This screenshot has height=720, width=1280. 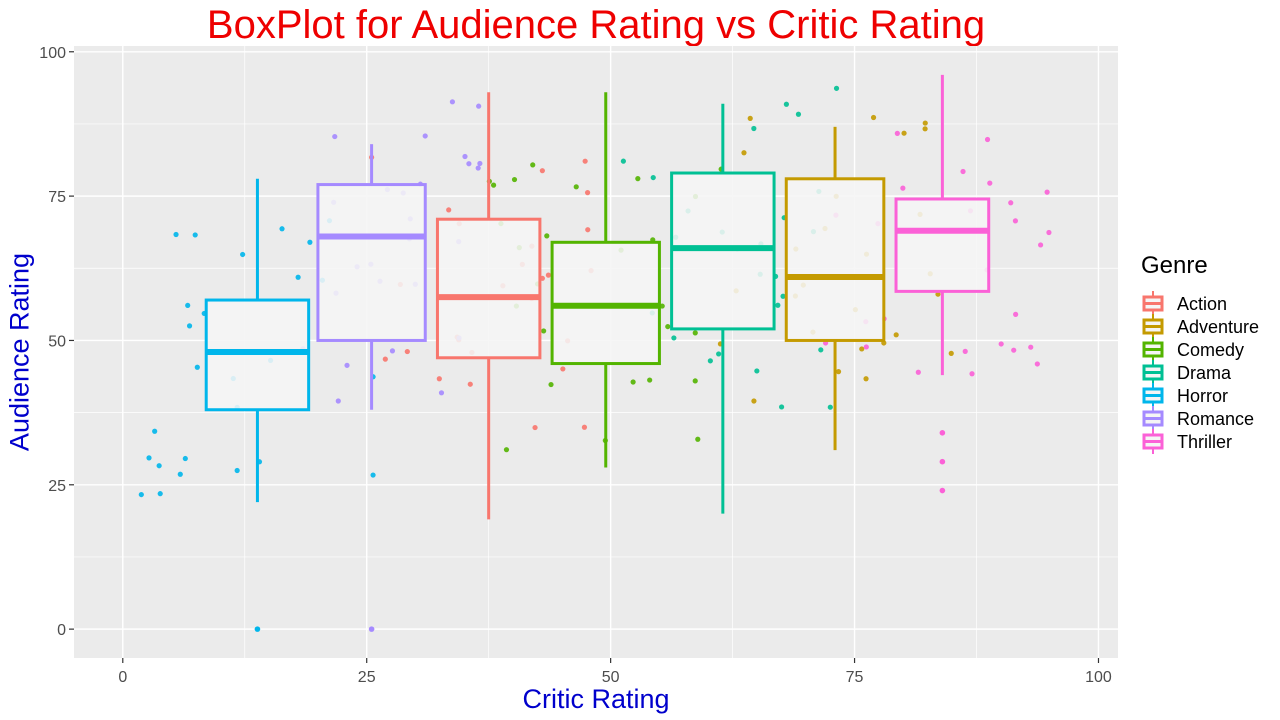 What do you see at coordinates (855, 677) in the screenshot?
I see `x-tick-label: 75` at bounding box center [855, 677].